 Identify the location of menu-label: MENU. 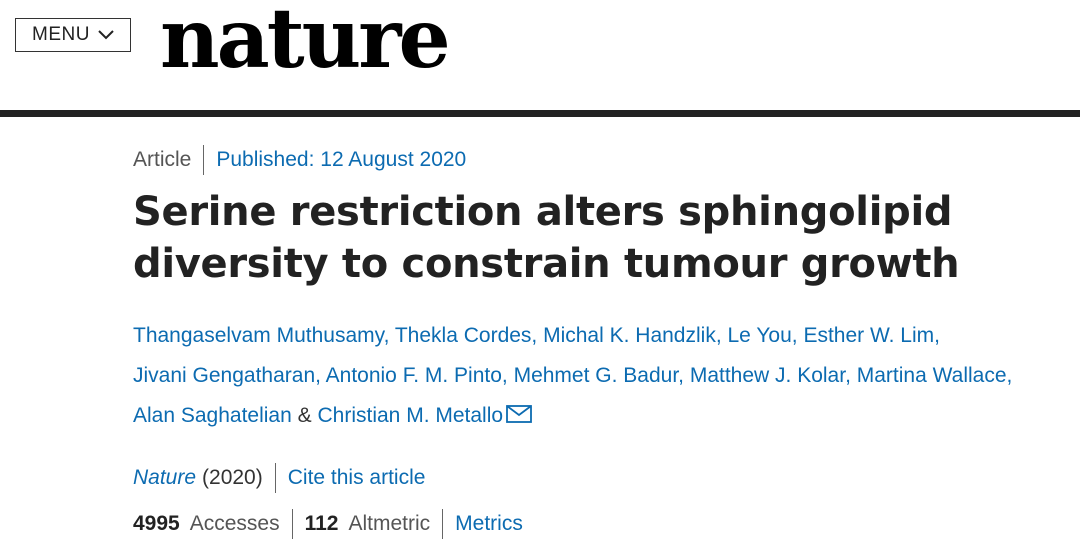
(61, 34).